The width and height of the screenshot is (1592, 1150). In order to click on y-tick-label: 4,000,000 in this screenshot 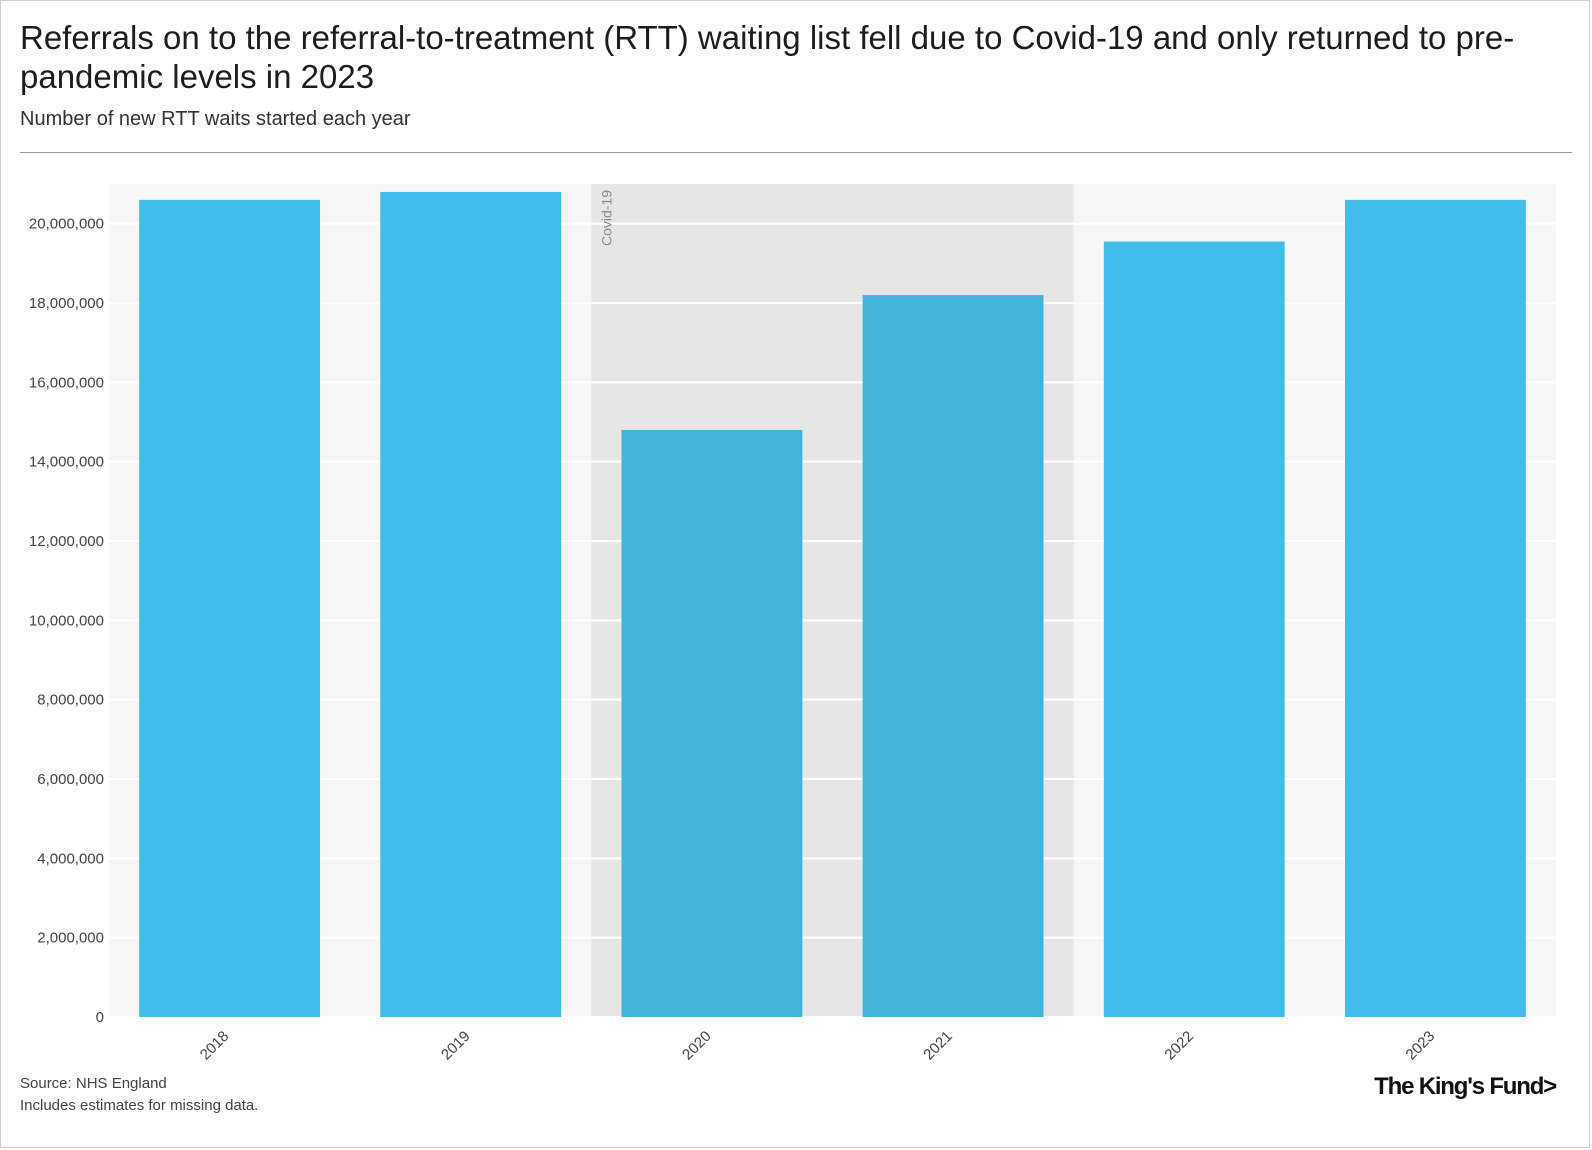, I will do `click(70, 858)`.